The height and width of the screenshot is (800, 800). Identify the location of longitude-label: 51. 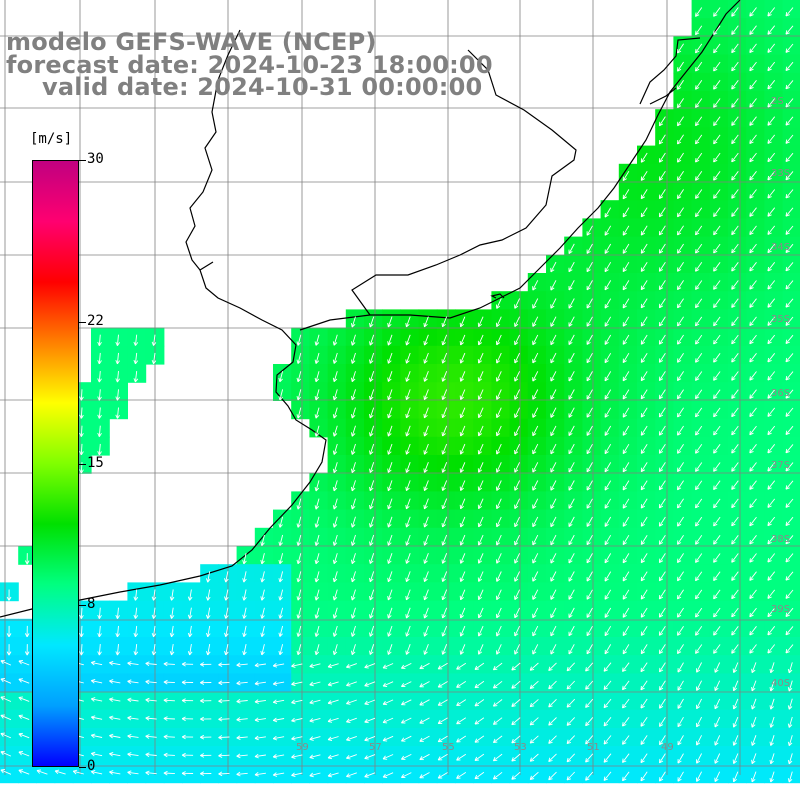
(593, 747).